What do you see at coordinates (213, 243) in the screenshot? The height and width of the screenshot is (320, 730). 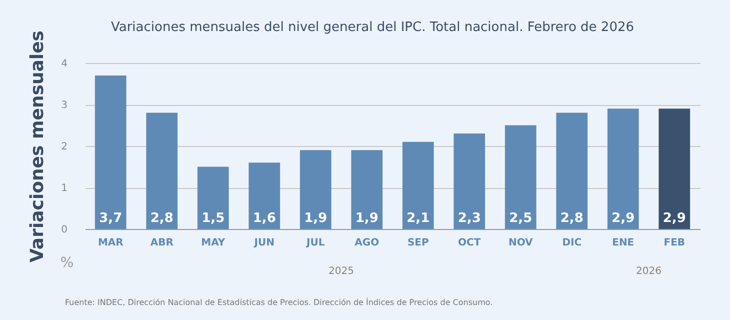 I see `x-tick-label: MAY` at bounding box center [213, 243].